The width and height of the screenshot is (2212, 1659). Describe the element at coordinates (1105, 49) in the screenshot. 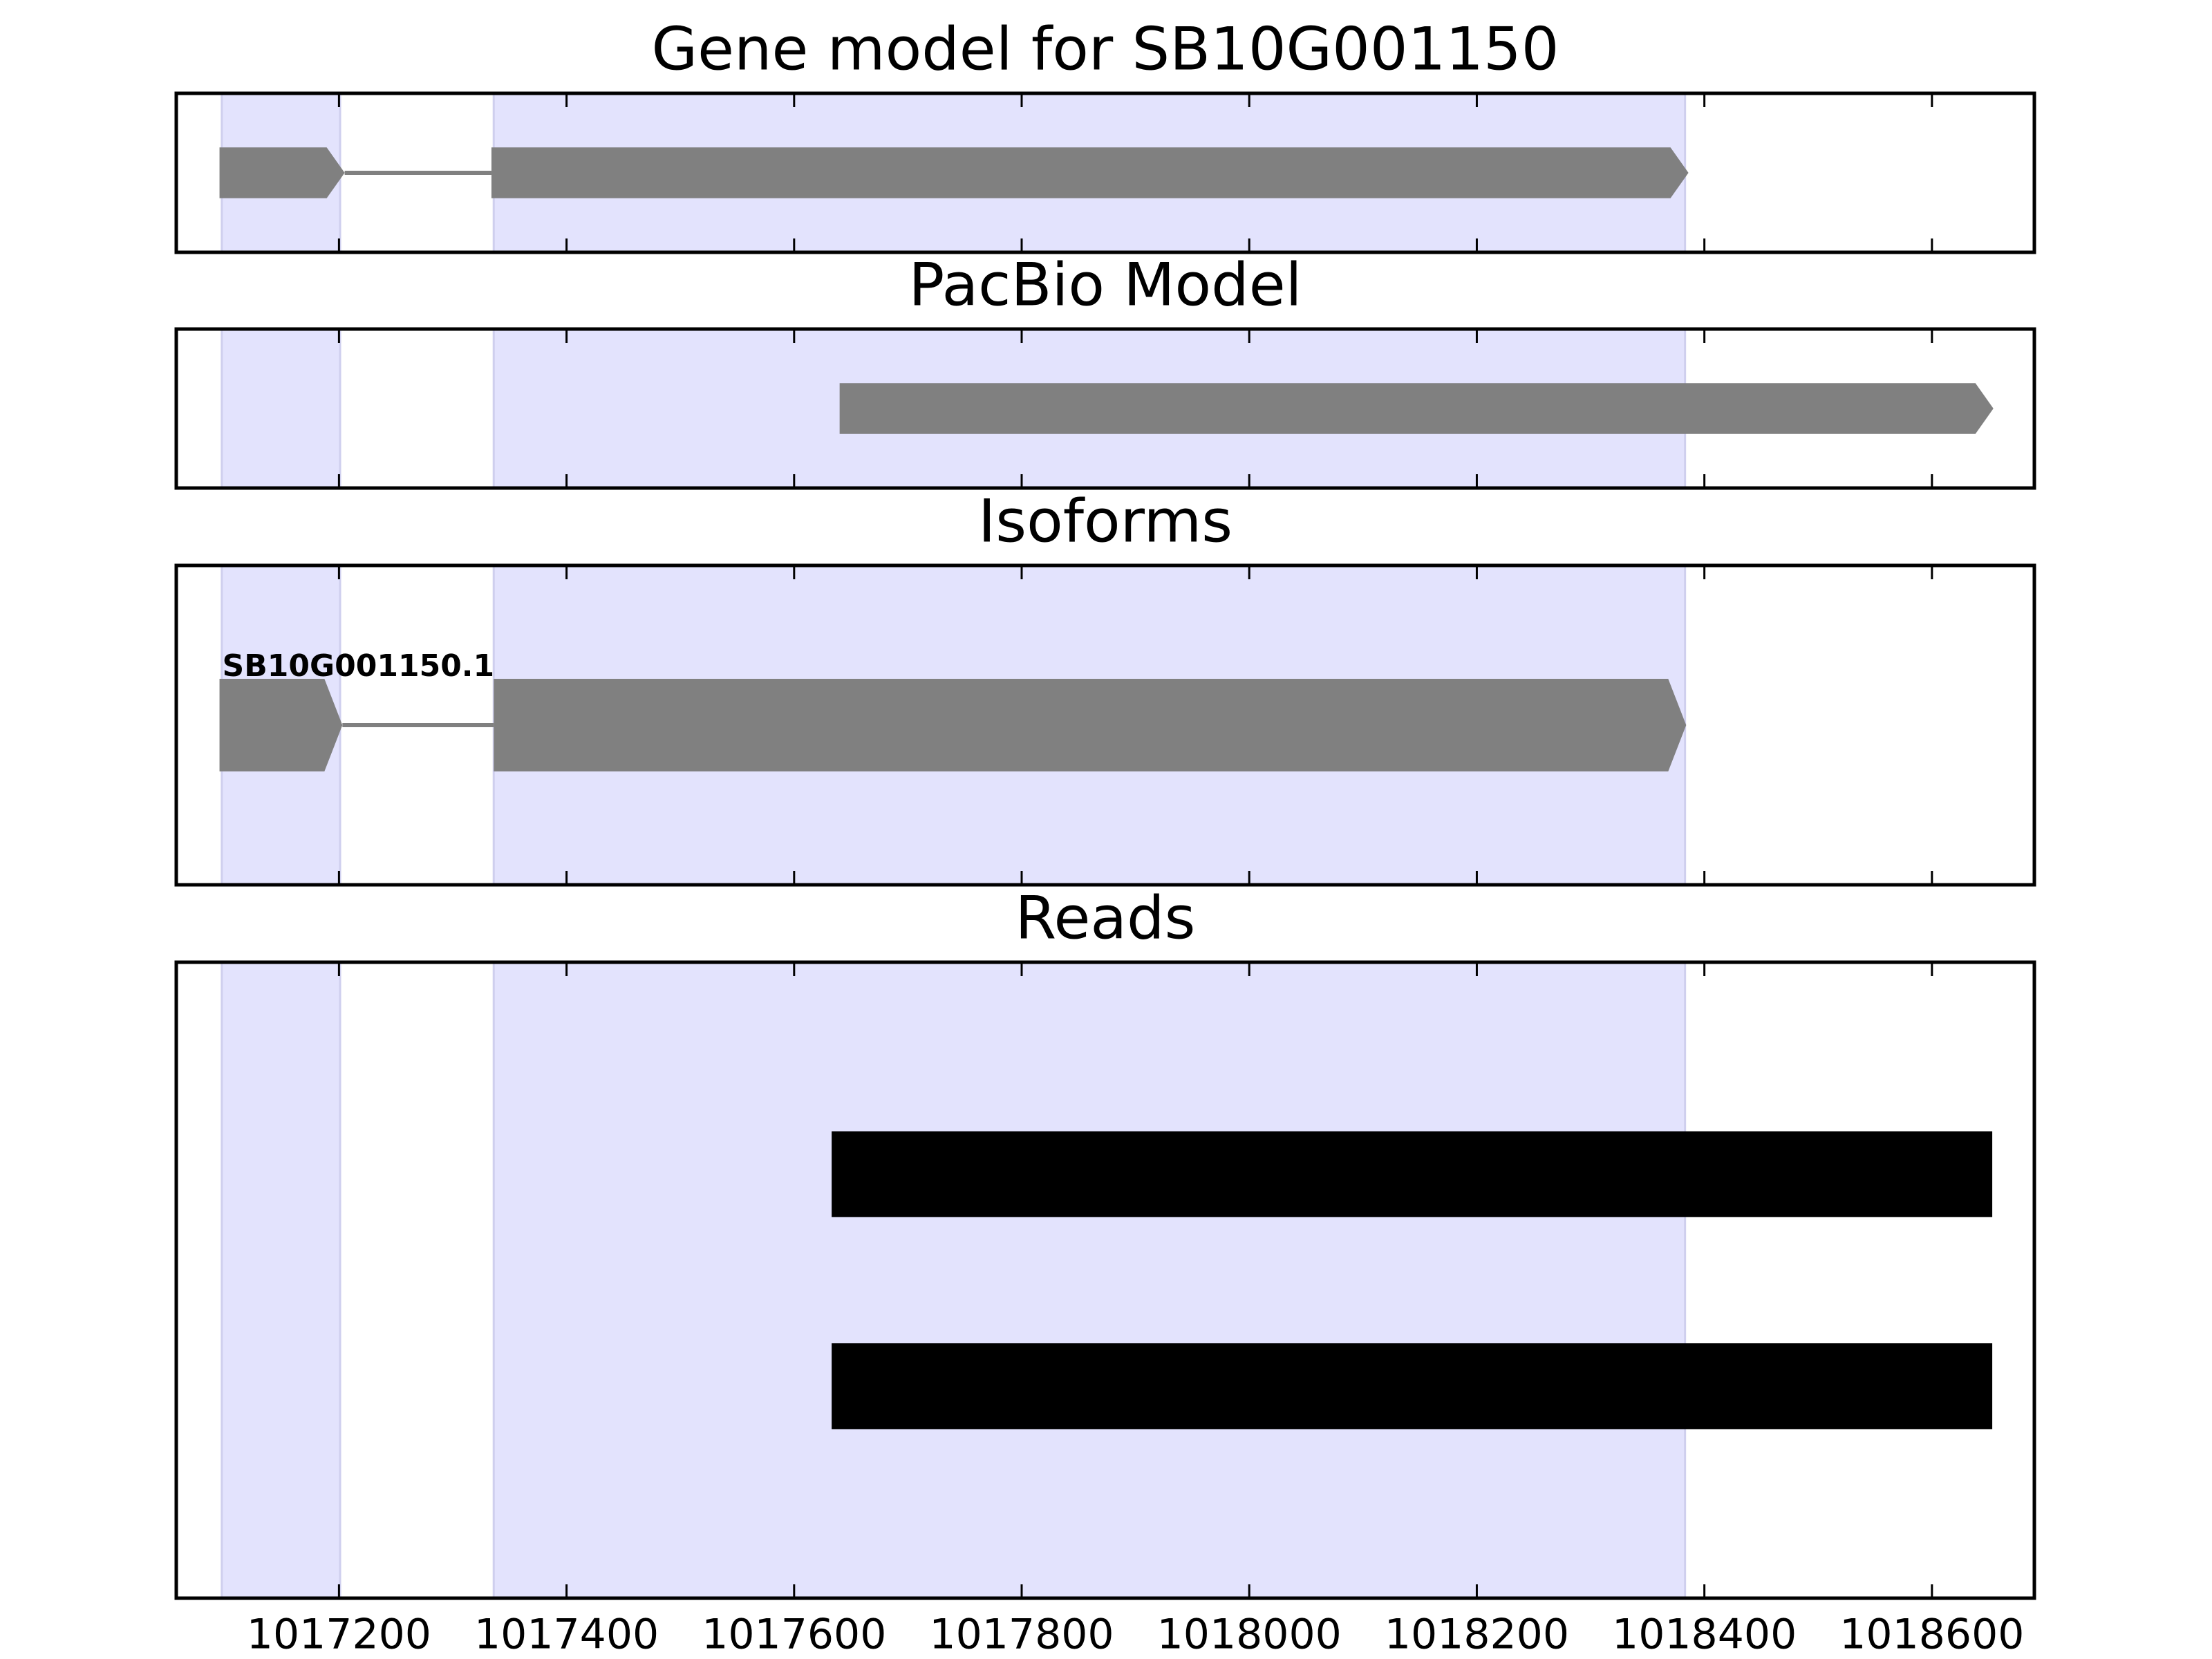

I see `panel-title: Gene model for SB10G001150` at that location.